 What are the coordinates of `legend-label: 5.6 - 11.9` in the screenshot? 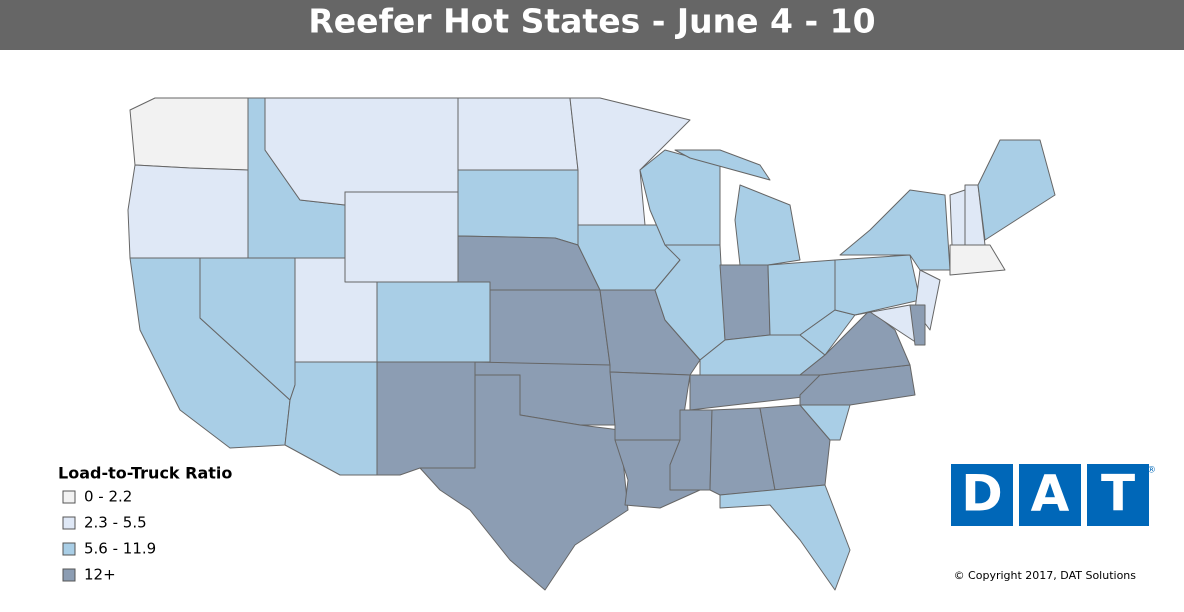 It's located at (120, 549).